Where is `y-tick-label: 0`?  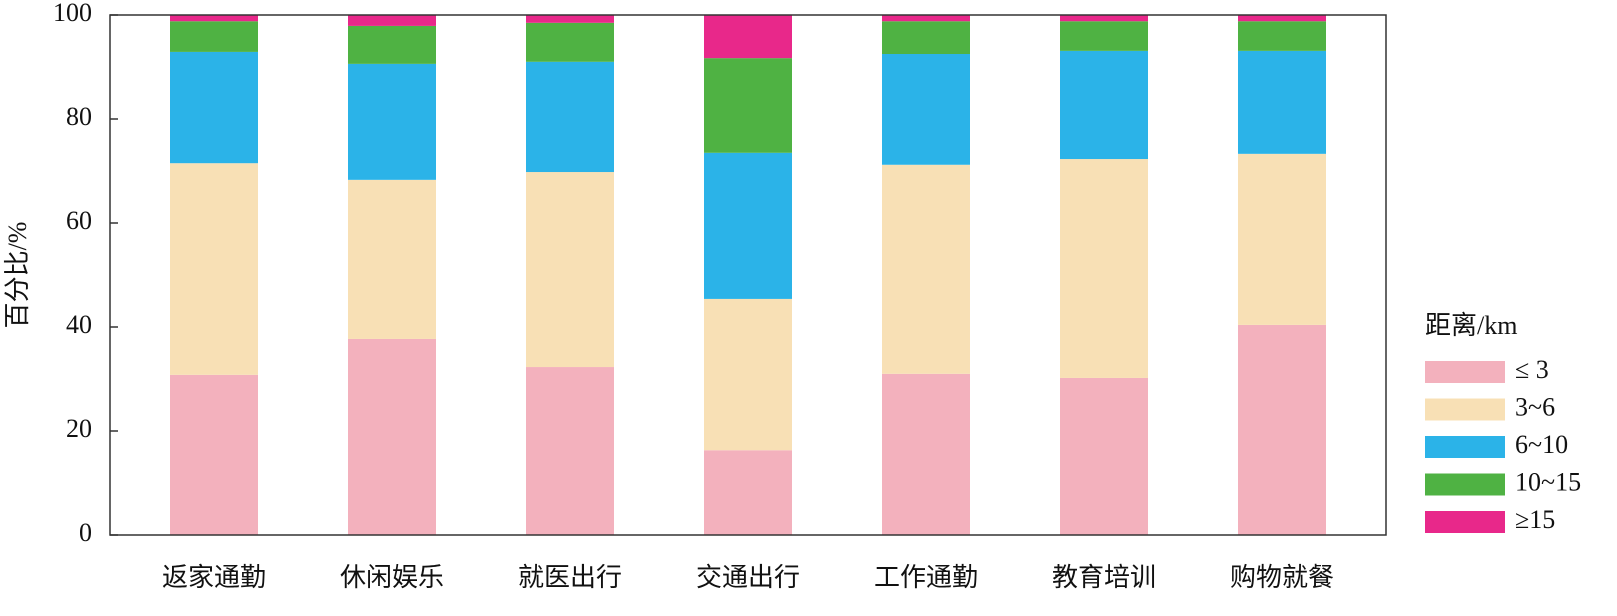 y-tick-label: 0 is located at coordinates (85, 532).